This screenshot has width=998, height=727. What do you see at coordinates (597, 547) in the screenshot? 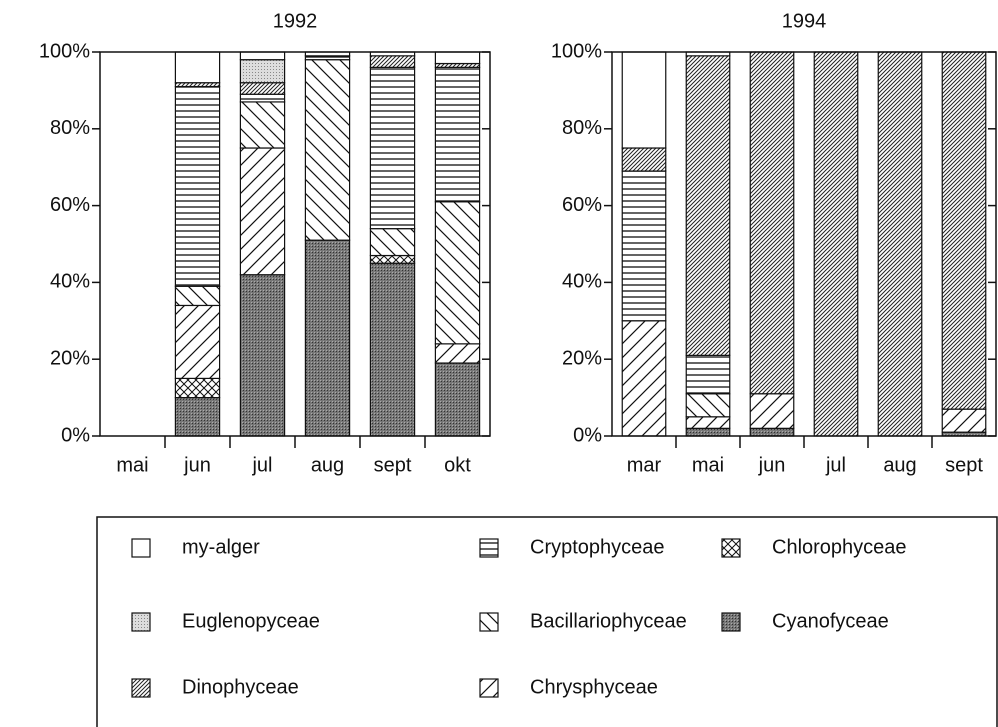
I see `legend-label: Cryptophyceae` at bounding box center [597, 547].